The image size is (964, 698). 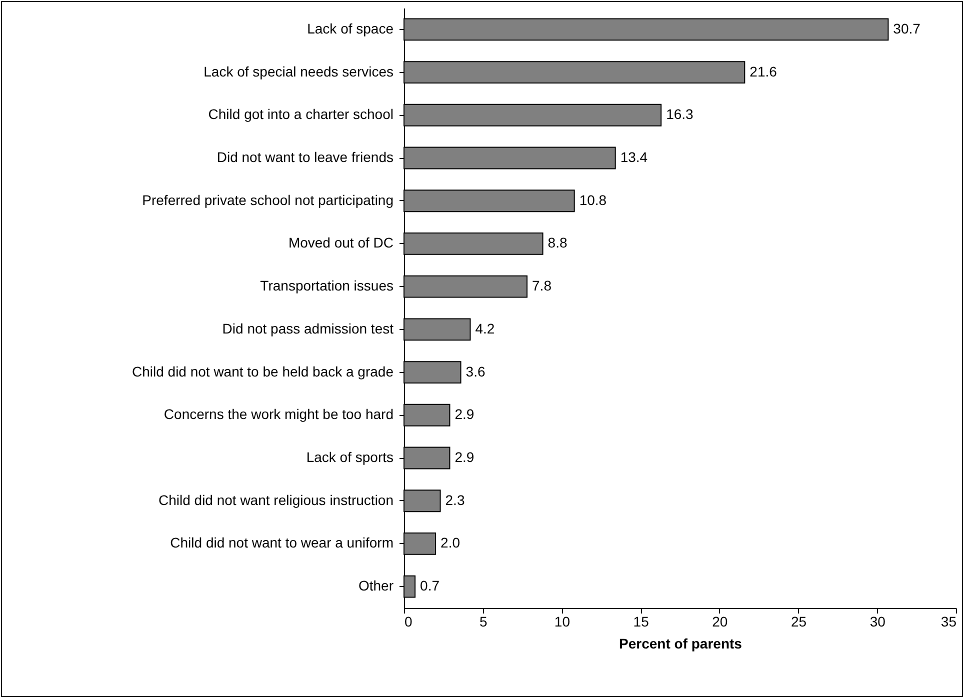 I want to click on data-label: 21.6, so click(x=764, y=71).